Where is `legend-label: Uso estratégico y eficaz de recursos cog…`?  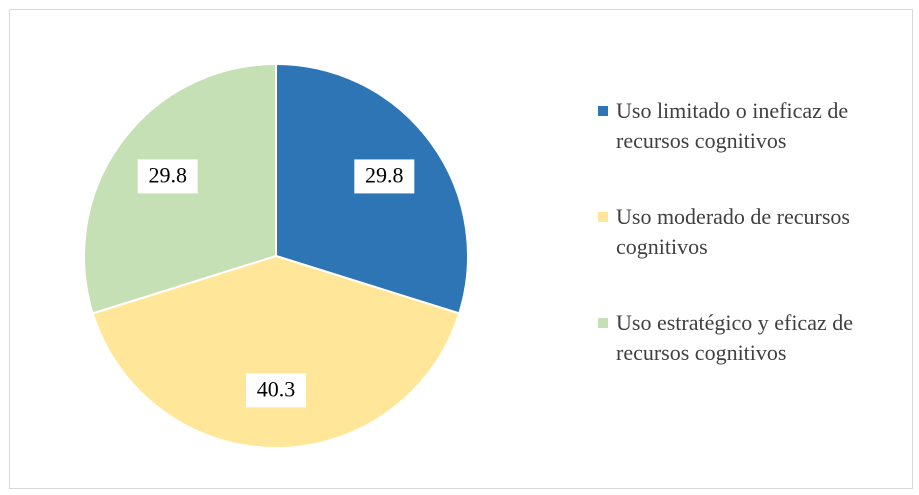 legend-label: Uso estratégico y eficaz de recursos cog… is located at coordinates (734, 337).